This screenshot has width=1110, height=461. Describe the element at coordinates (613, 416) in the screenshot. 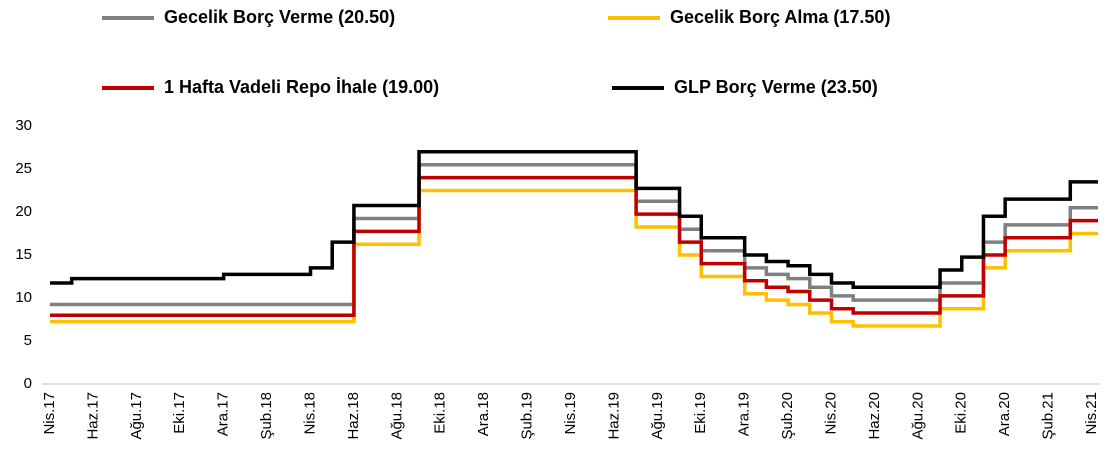

I see `x-tick-label: Haz.19` at that location.